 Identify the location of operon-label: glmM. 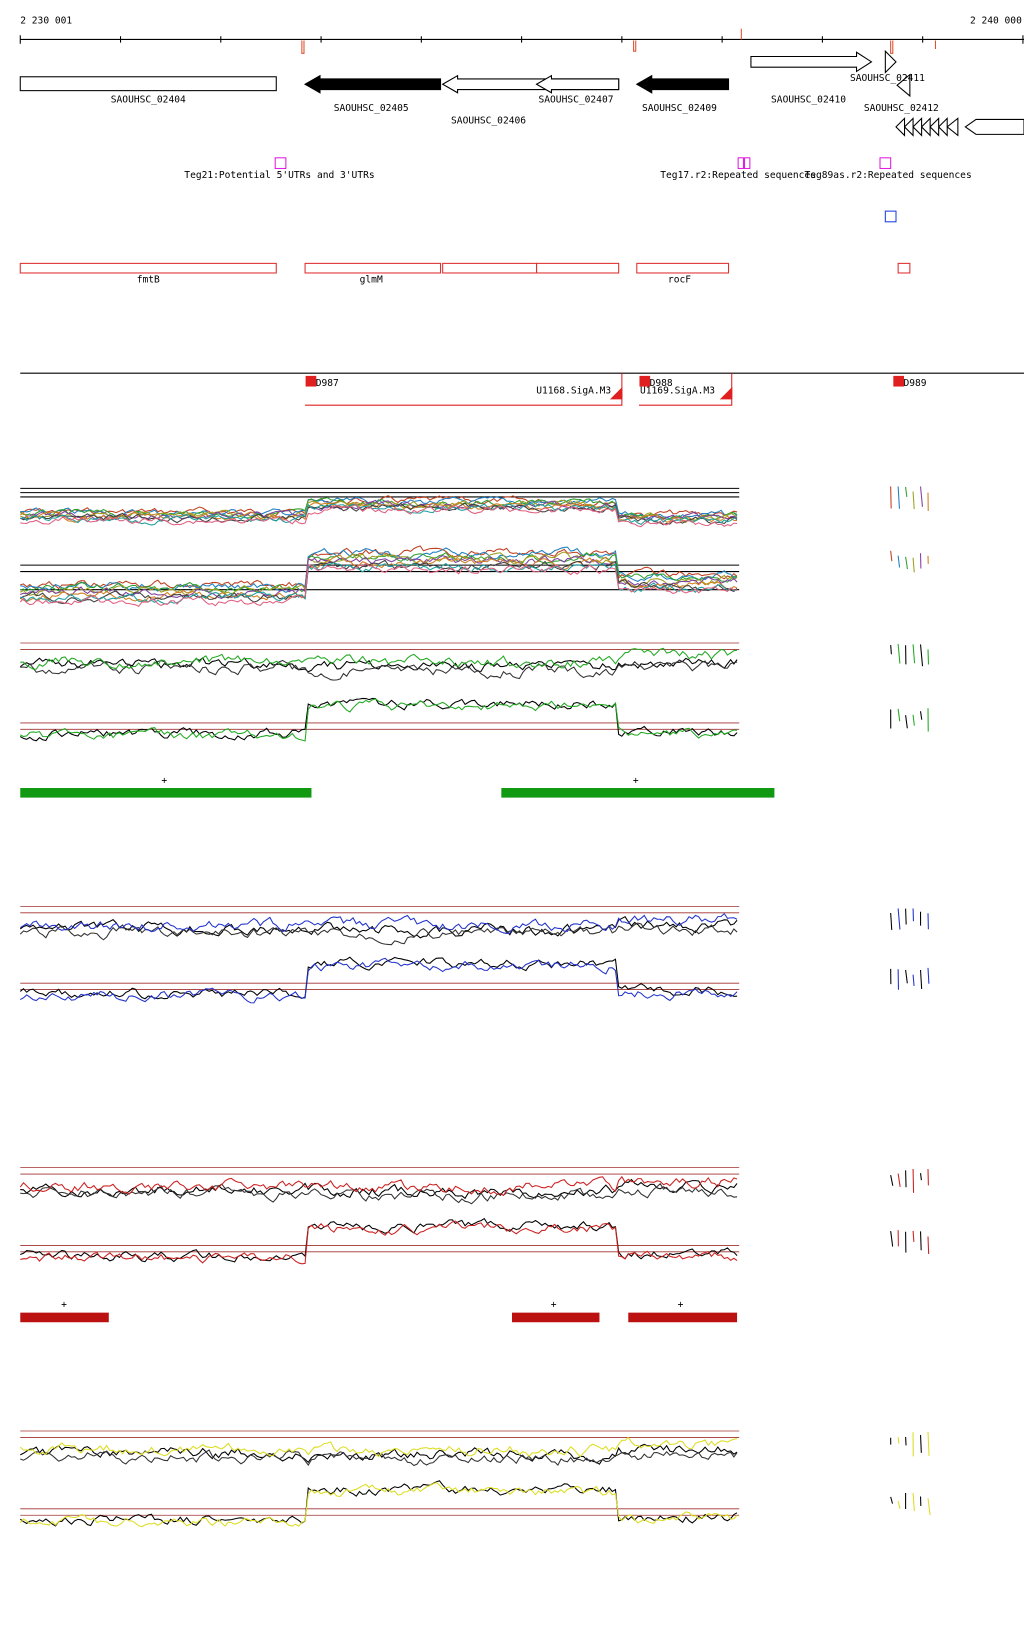
(371, 280).